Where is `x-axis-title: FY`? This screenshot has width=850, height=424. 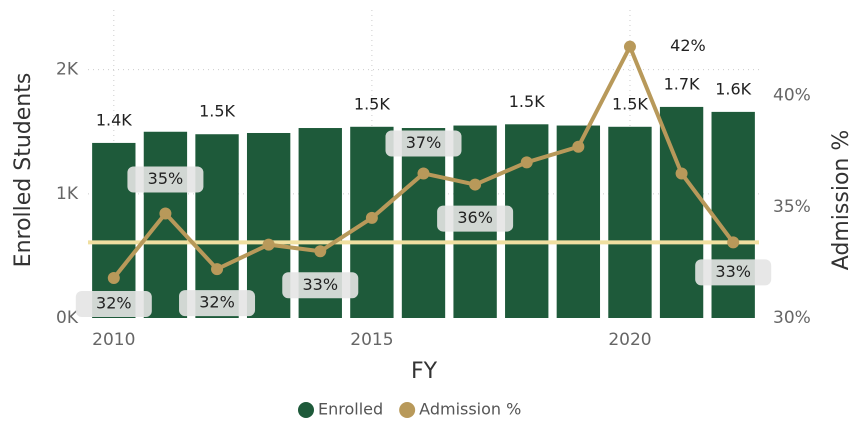 x-axis-title: FY is located at coordinates (424, 371).